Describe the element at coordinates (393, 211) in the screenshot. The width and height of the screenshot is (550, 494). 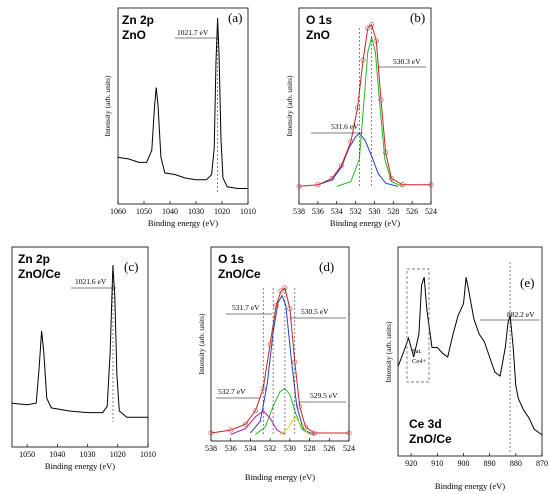
I see `panel-b-tick-label: 528` at that location.